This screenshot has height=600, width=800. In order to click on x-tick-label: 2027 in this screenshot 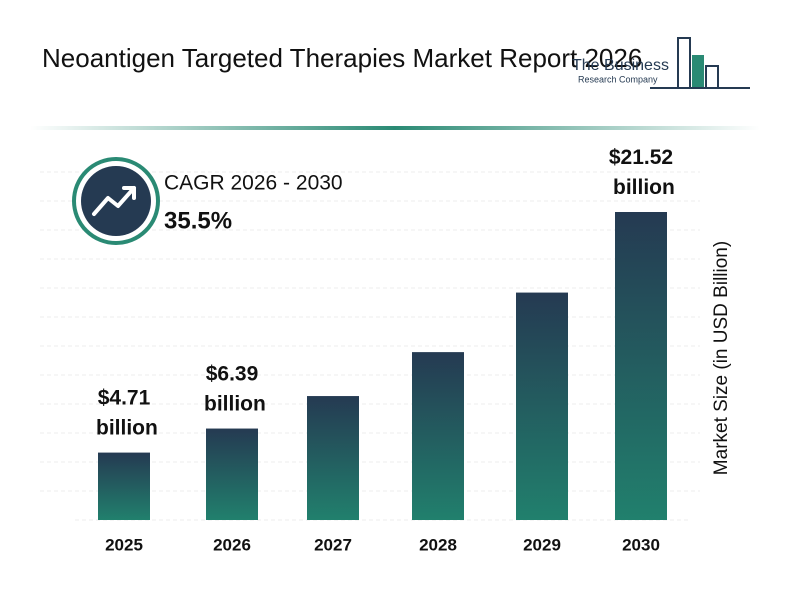, I will do `click(333, 544)`.